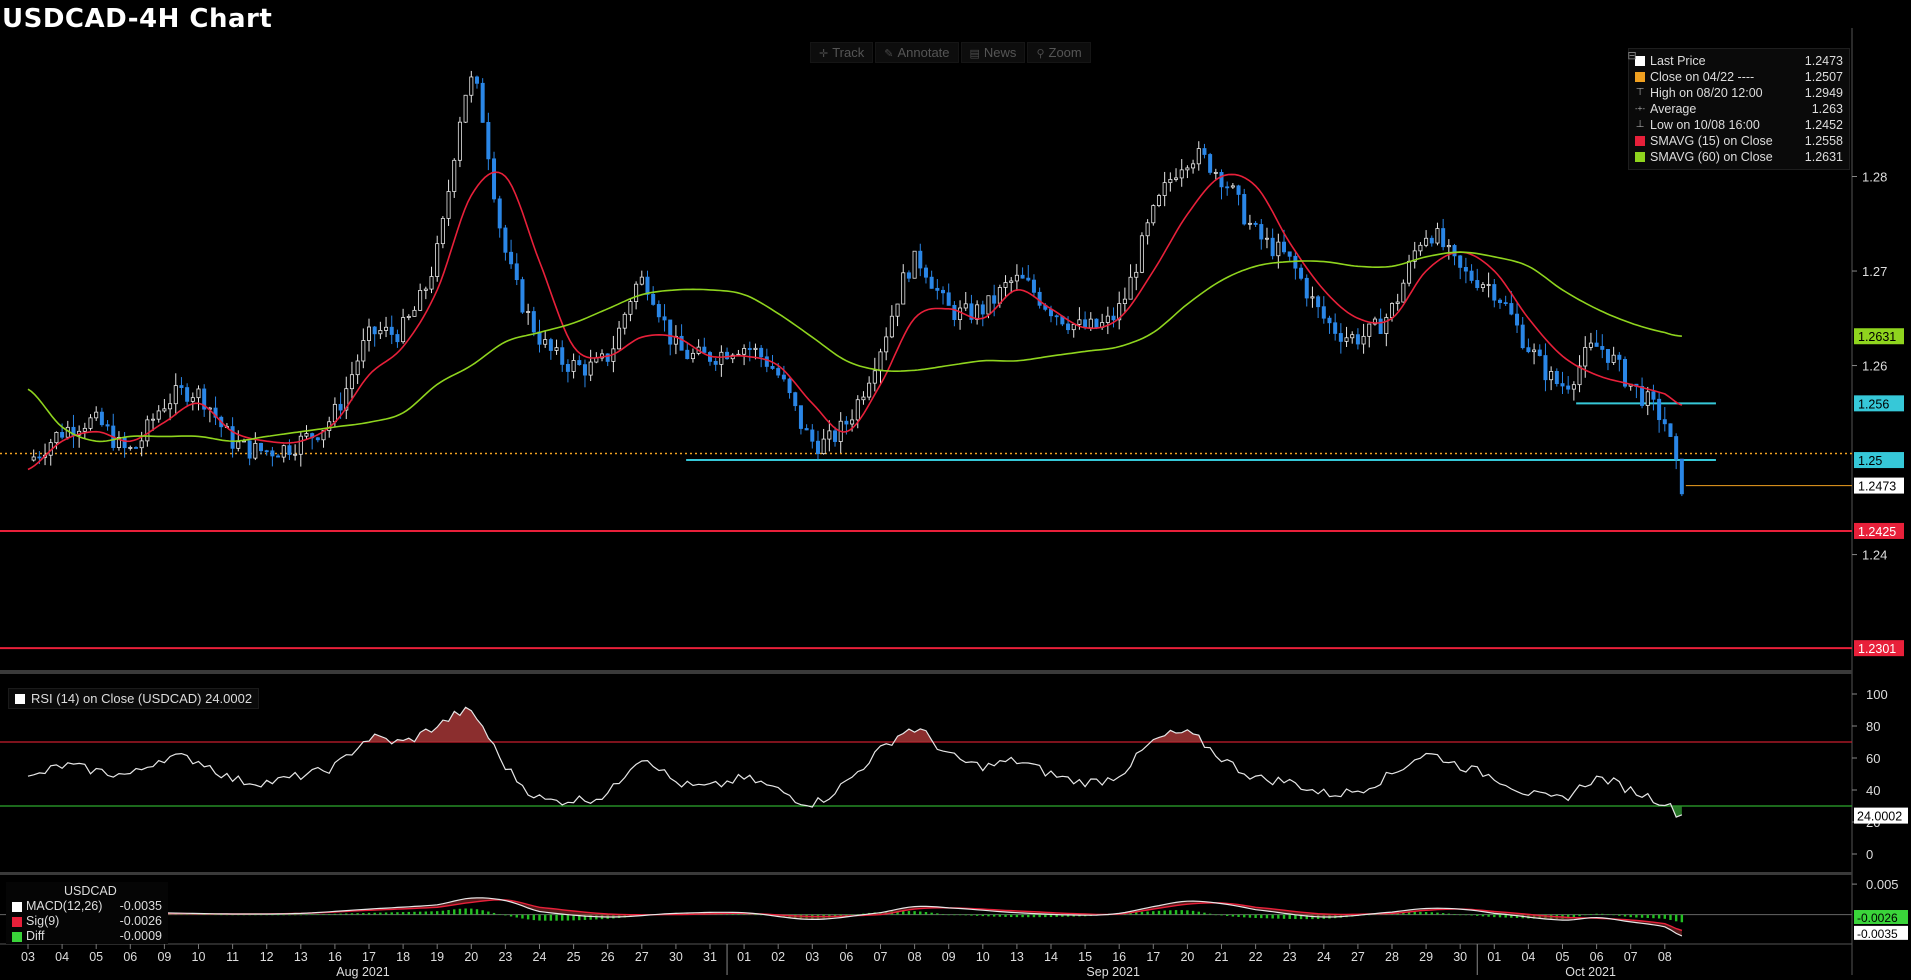 This screenshot has height=980, width=1911. What do you see at coordinates (1870, 461) in the screenshot?
I see `price-badge-text: 1.25` at bounding box center [1870, 461].